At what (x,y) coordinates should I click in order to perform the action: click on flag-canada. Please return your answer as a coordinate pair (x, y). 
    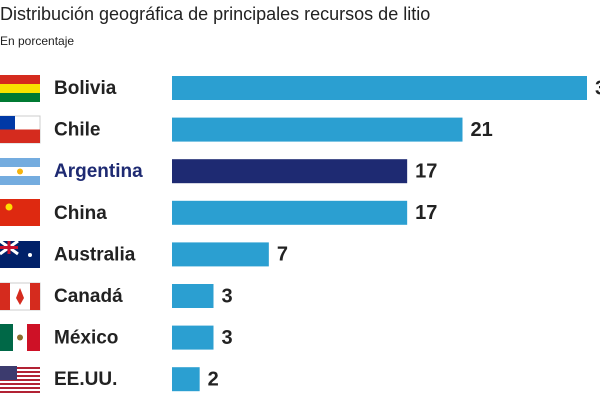
    Looking at the image, I should click on (20, 296).